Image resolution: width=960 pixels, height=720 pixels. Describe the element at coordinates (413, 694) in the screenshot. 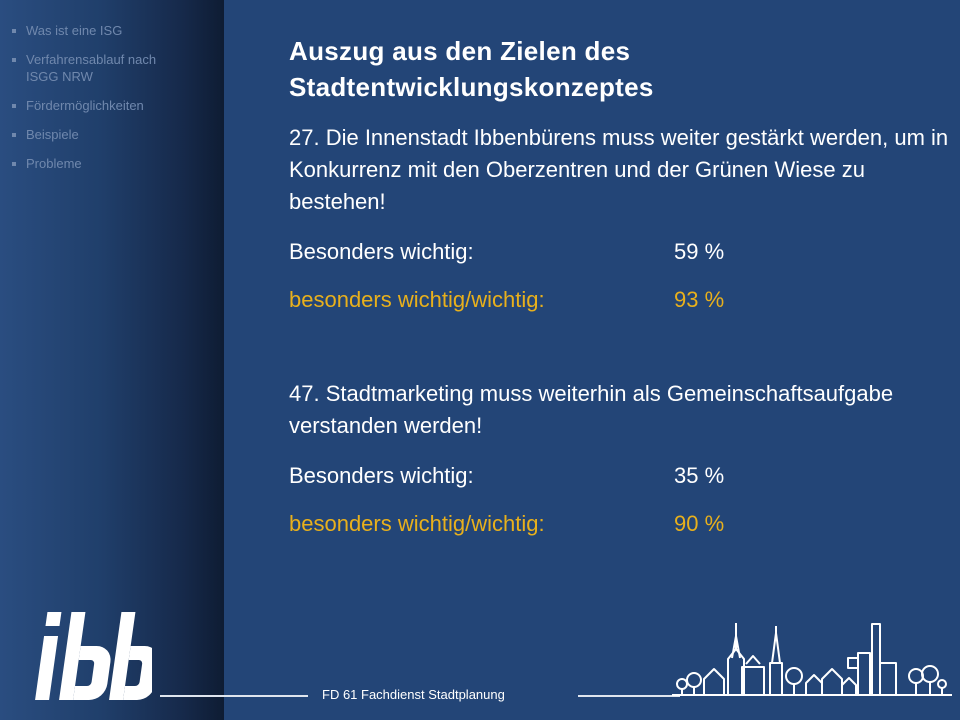

I see `footer-department: FD 61 Fachdienst Stadtplanung` at that location.